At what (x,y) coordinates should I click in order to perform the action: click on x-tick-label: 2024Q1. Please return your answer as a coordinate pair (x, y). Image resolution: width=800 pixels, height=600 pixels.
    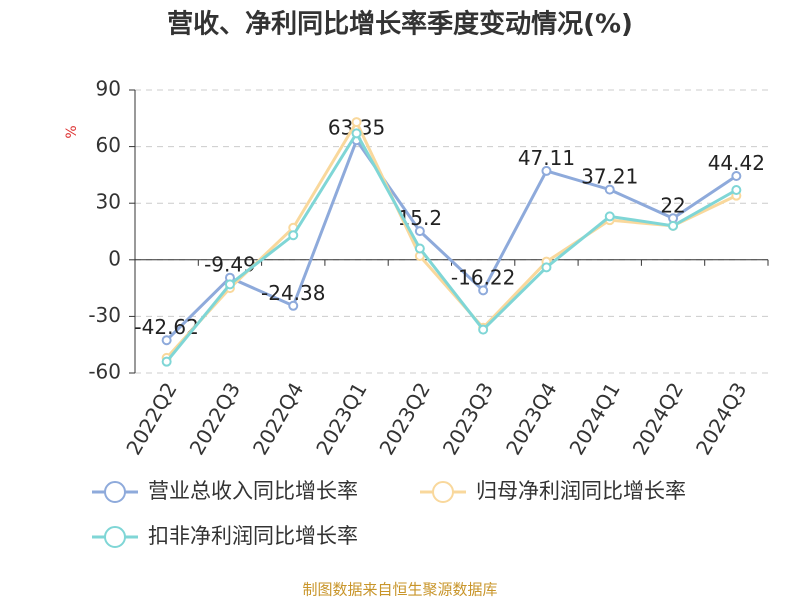
    Looking at the image, I should click on (594, 418).